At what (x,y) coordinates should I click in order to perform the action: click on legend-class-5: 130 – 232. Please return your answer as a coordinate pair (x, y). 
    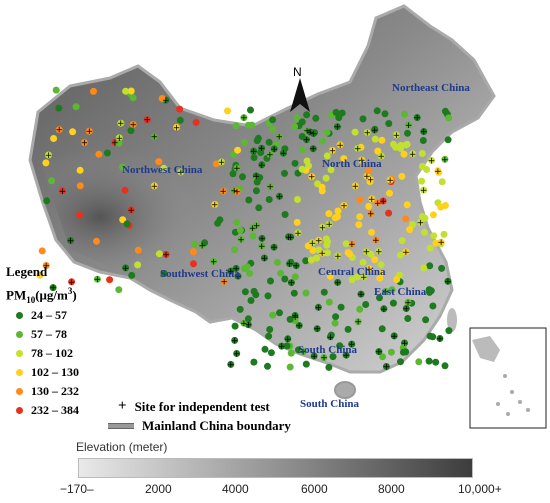
    Looking at the image, I should click on (47, 391).